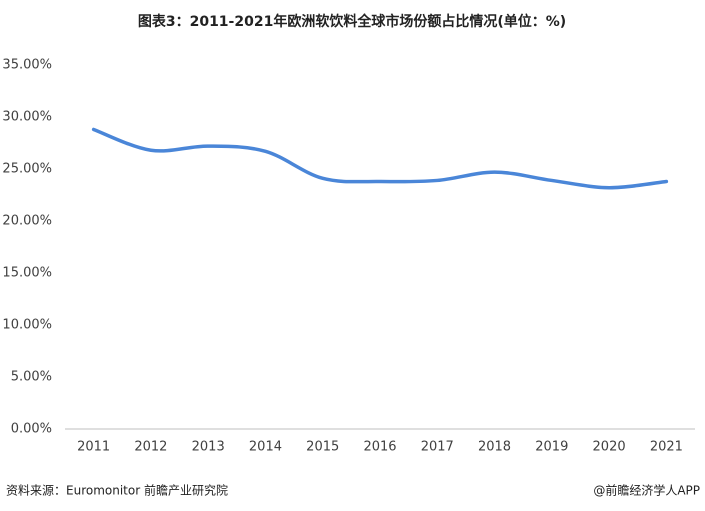 The height and width of the screenshot is (511, 705). I want to click on line, so click(380, 158).